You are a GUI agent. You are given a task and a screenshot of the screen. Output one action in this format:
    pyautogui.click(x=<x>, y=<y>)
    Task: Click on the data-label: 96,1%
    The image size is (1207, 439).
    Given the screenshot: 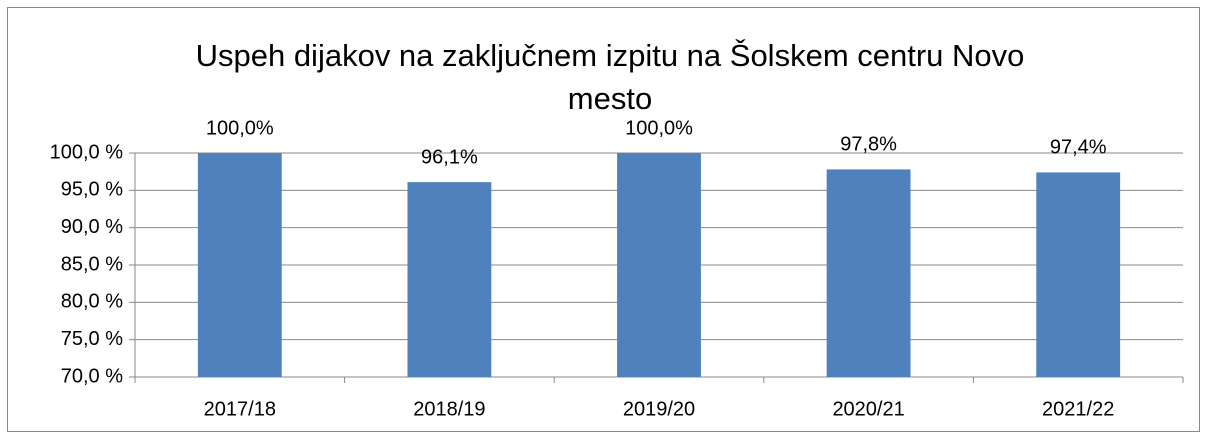 What is the action you would take?
    pyautogui.click(x=449, y=157)
    